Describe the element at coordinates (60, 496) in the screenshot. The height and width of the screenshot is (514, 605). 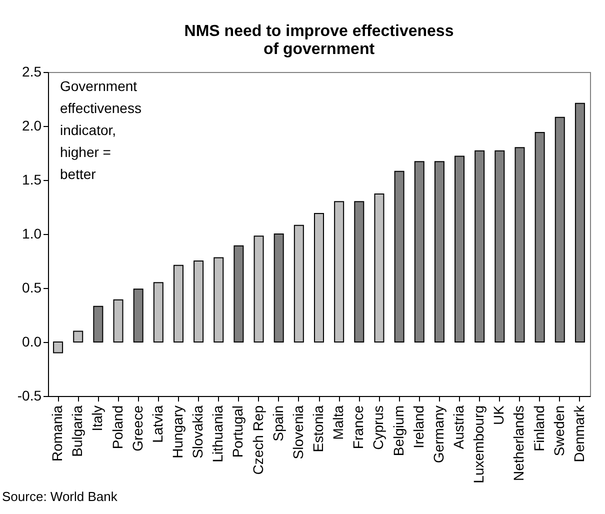
I see `source-note: Source: World Bank` at that location.